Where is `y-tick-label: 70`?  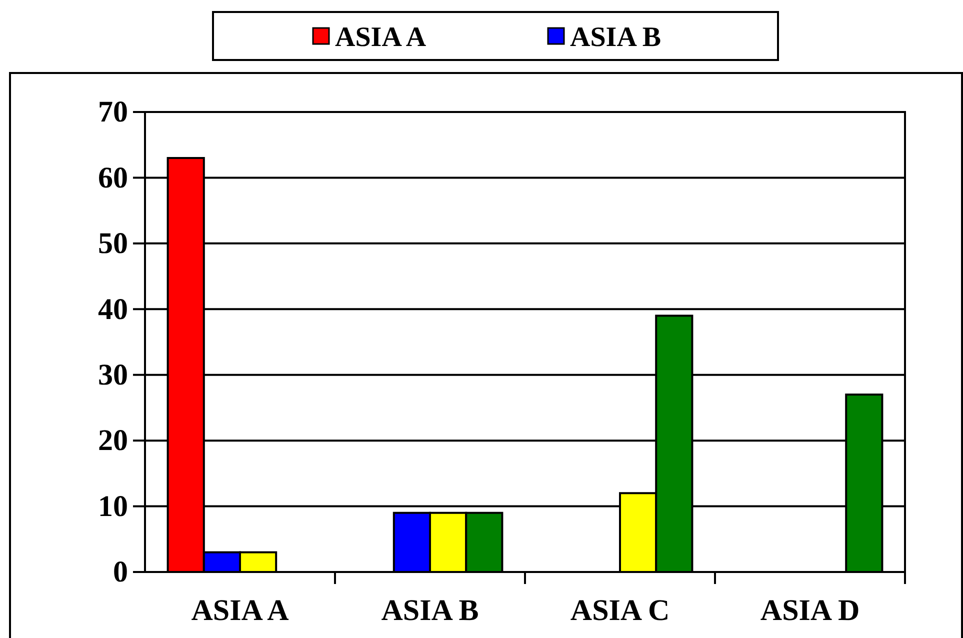 y-tick-label: 70 is located at coordinates (113, 112).